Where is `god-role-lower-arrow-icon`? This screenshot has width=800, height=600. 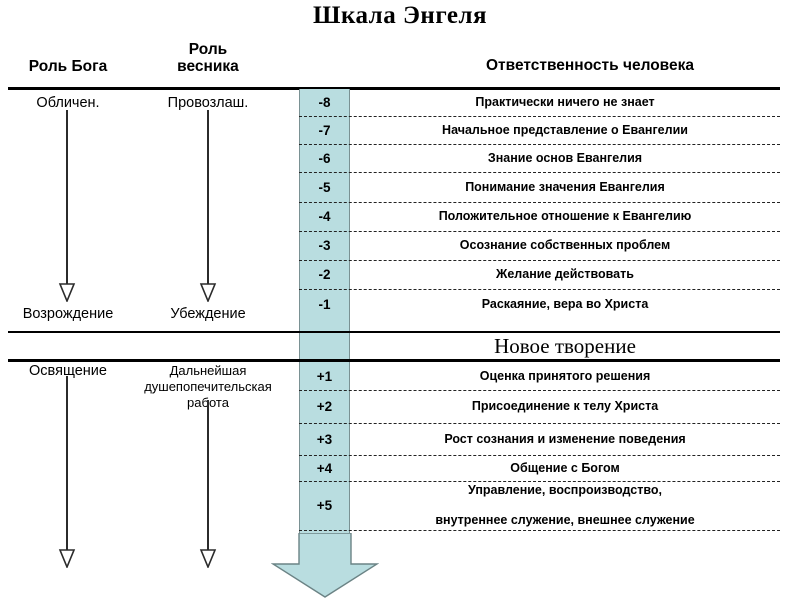 god-role-lower-arrow-icon is located at coordinates (67, 472).